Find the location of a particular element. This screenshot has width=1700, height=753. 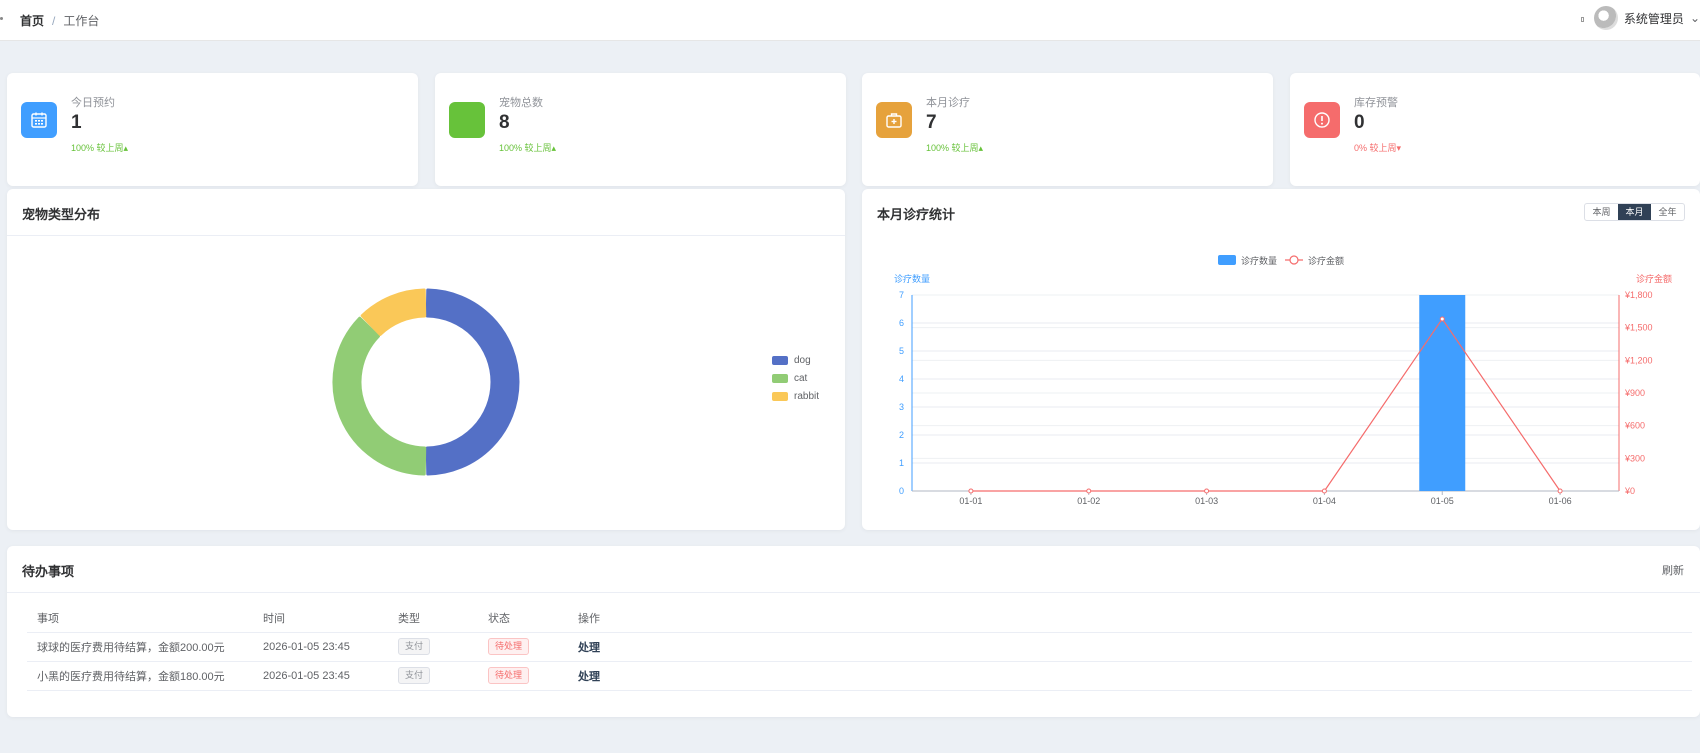

x-tick-label: 01-03 is located at coordinates (1206, 501).